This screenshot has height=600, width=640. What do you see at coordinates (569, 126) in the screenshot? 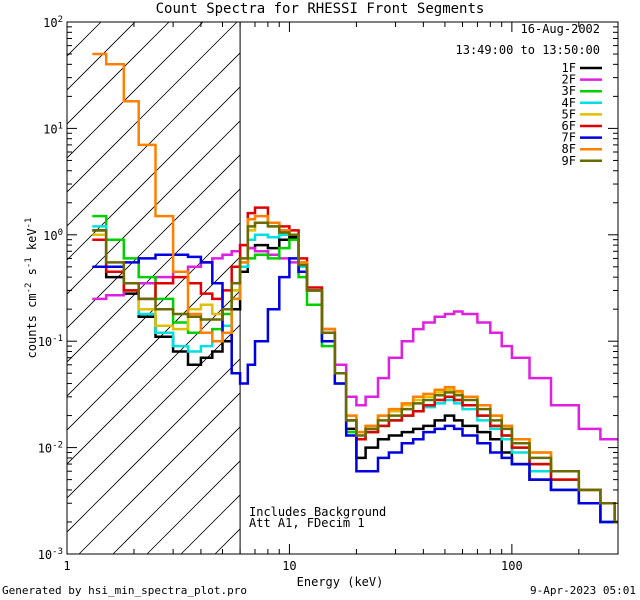
I see `legend-label-6F: 6F` at bounding box center [569, 126].